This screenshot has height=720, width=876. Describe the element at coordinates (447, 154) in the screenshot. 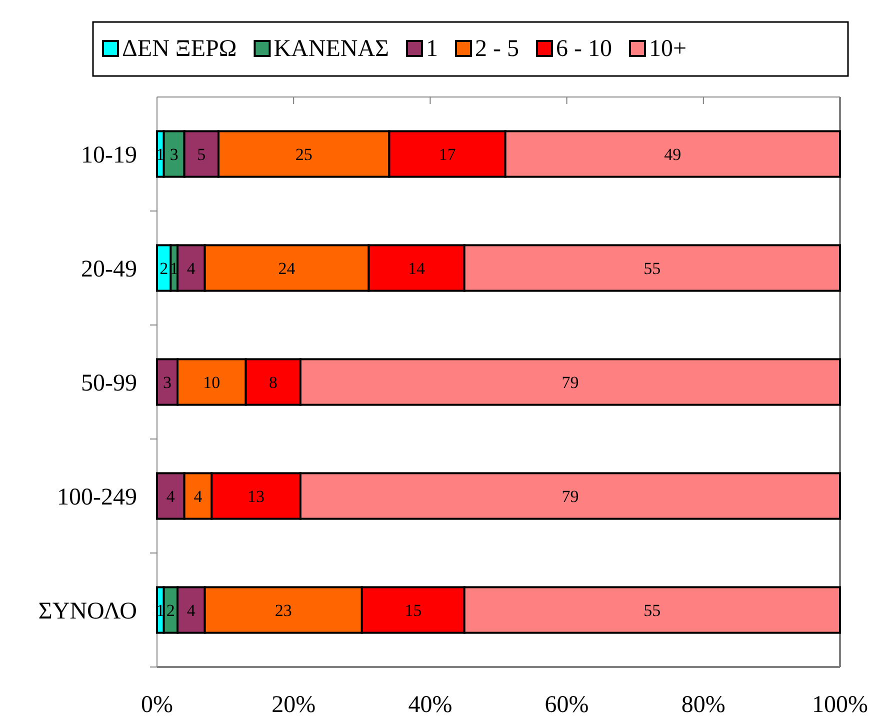

I see `data-label: 17` at that location.